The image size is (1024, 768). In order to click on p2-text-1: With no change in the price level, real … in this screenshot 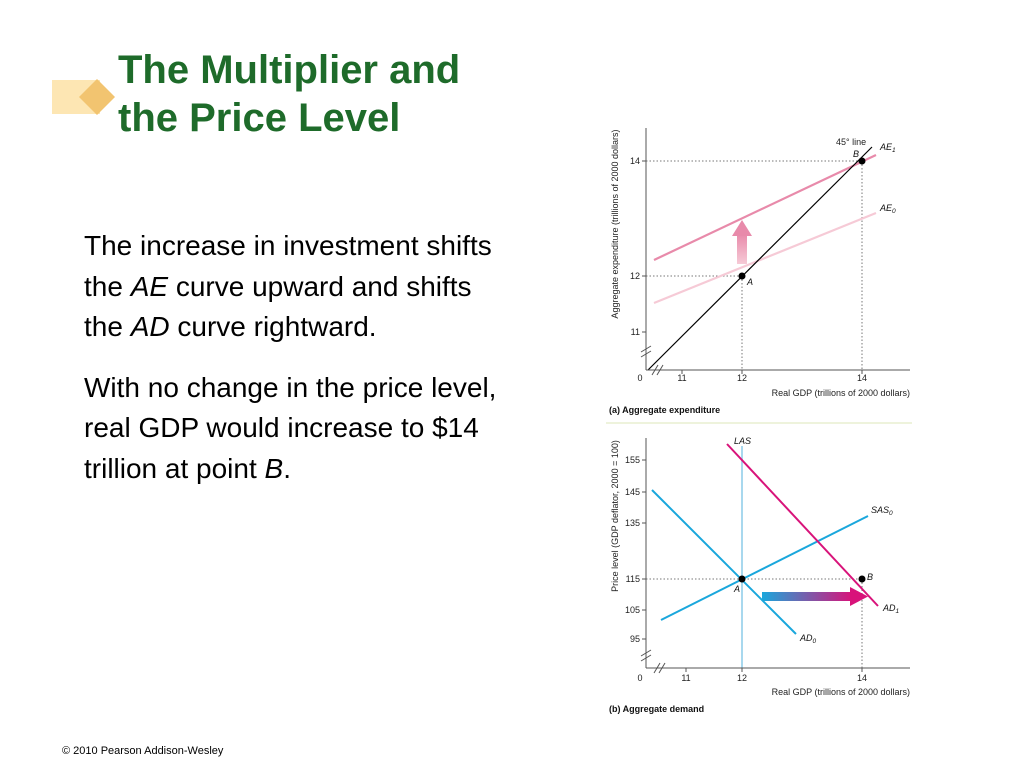, I will do `click(290, 427)`.